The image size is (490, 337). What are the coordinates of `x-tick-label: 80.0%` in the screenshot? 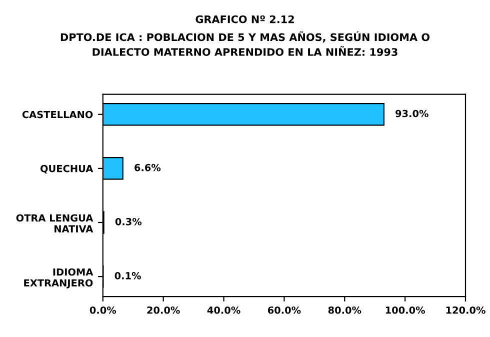 It's located at (345, 310).